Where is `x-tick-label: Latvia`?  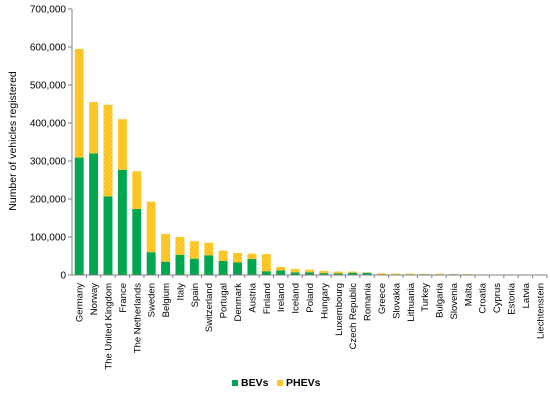 x-tick-label: Latvia is located at coordinates (526, 295).